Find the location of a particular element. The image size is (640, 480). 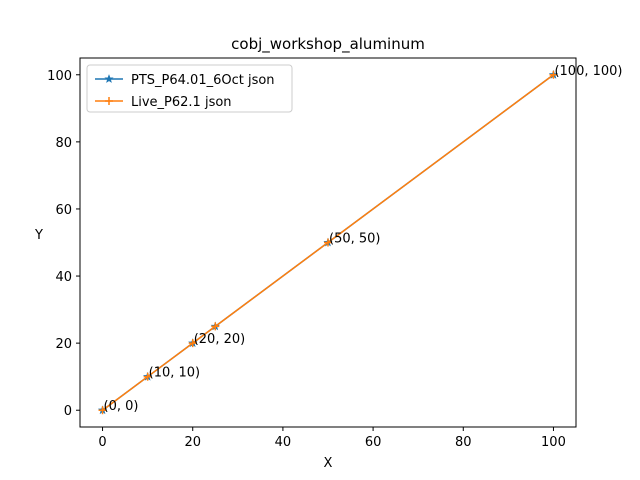

x-tick-label: 0 is located at coordinates (102, 442).